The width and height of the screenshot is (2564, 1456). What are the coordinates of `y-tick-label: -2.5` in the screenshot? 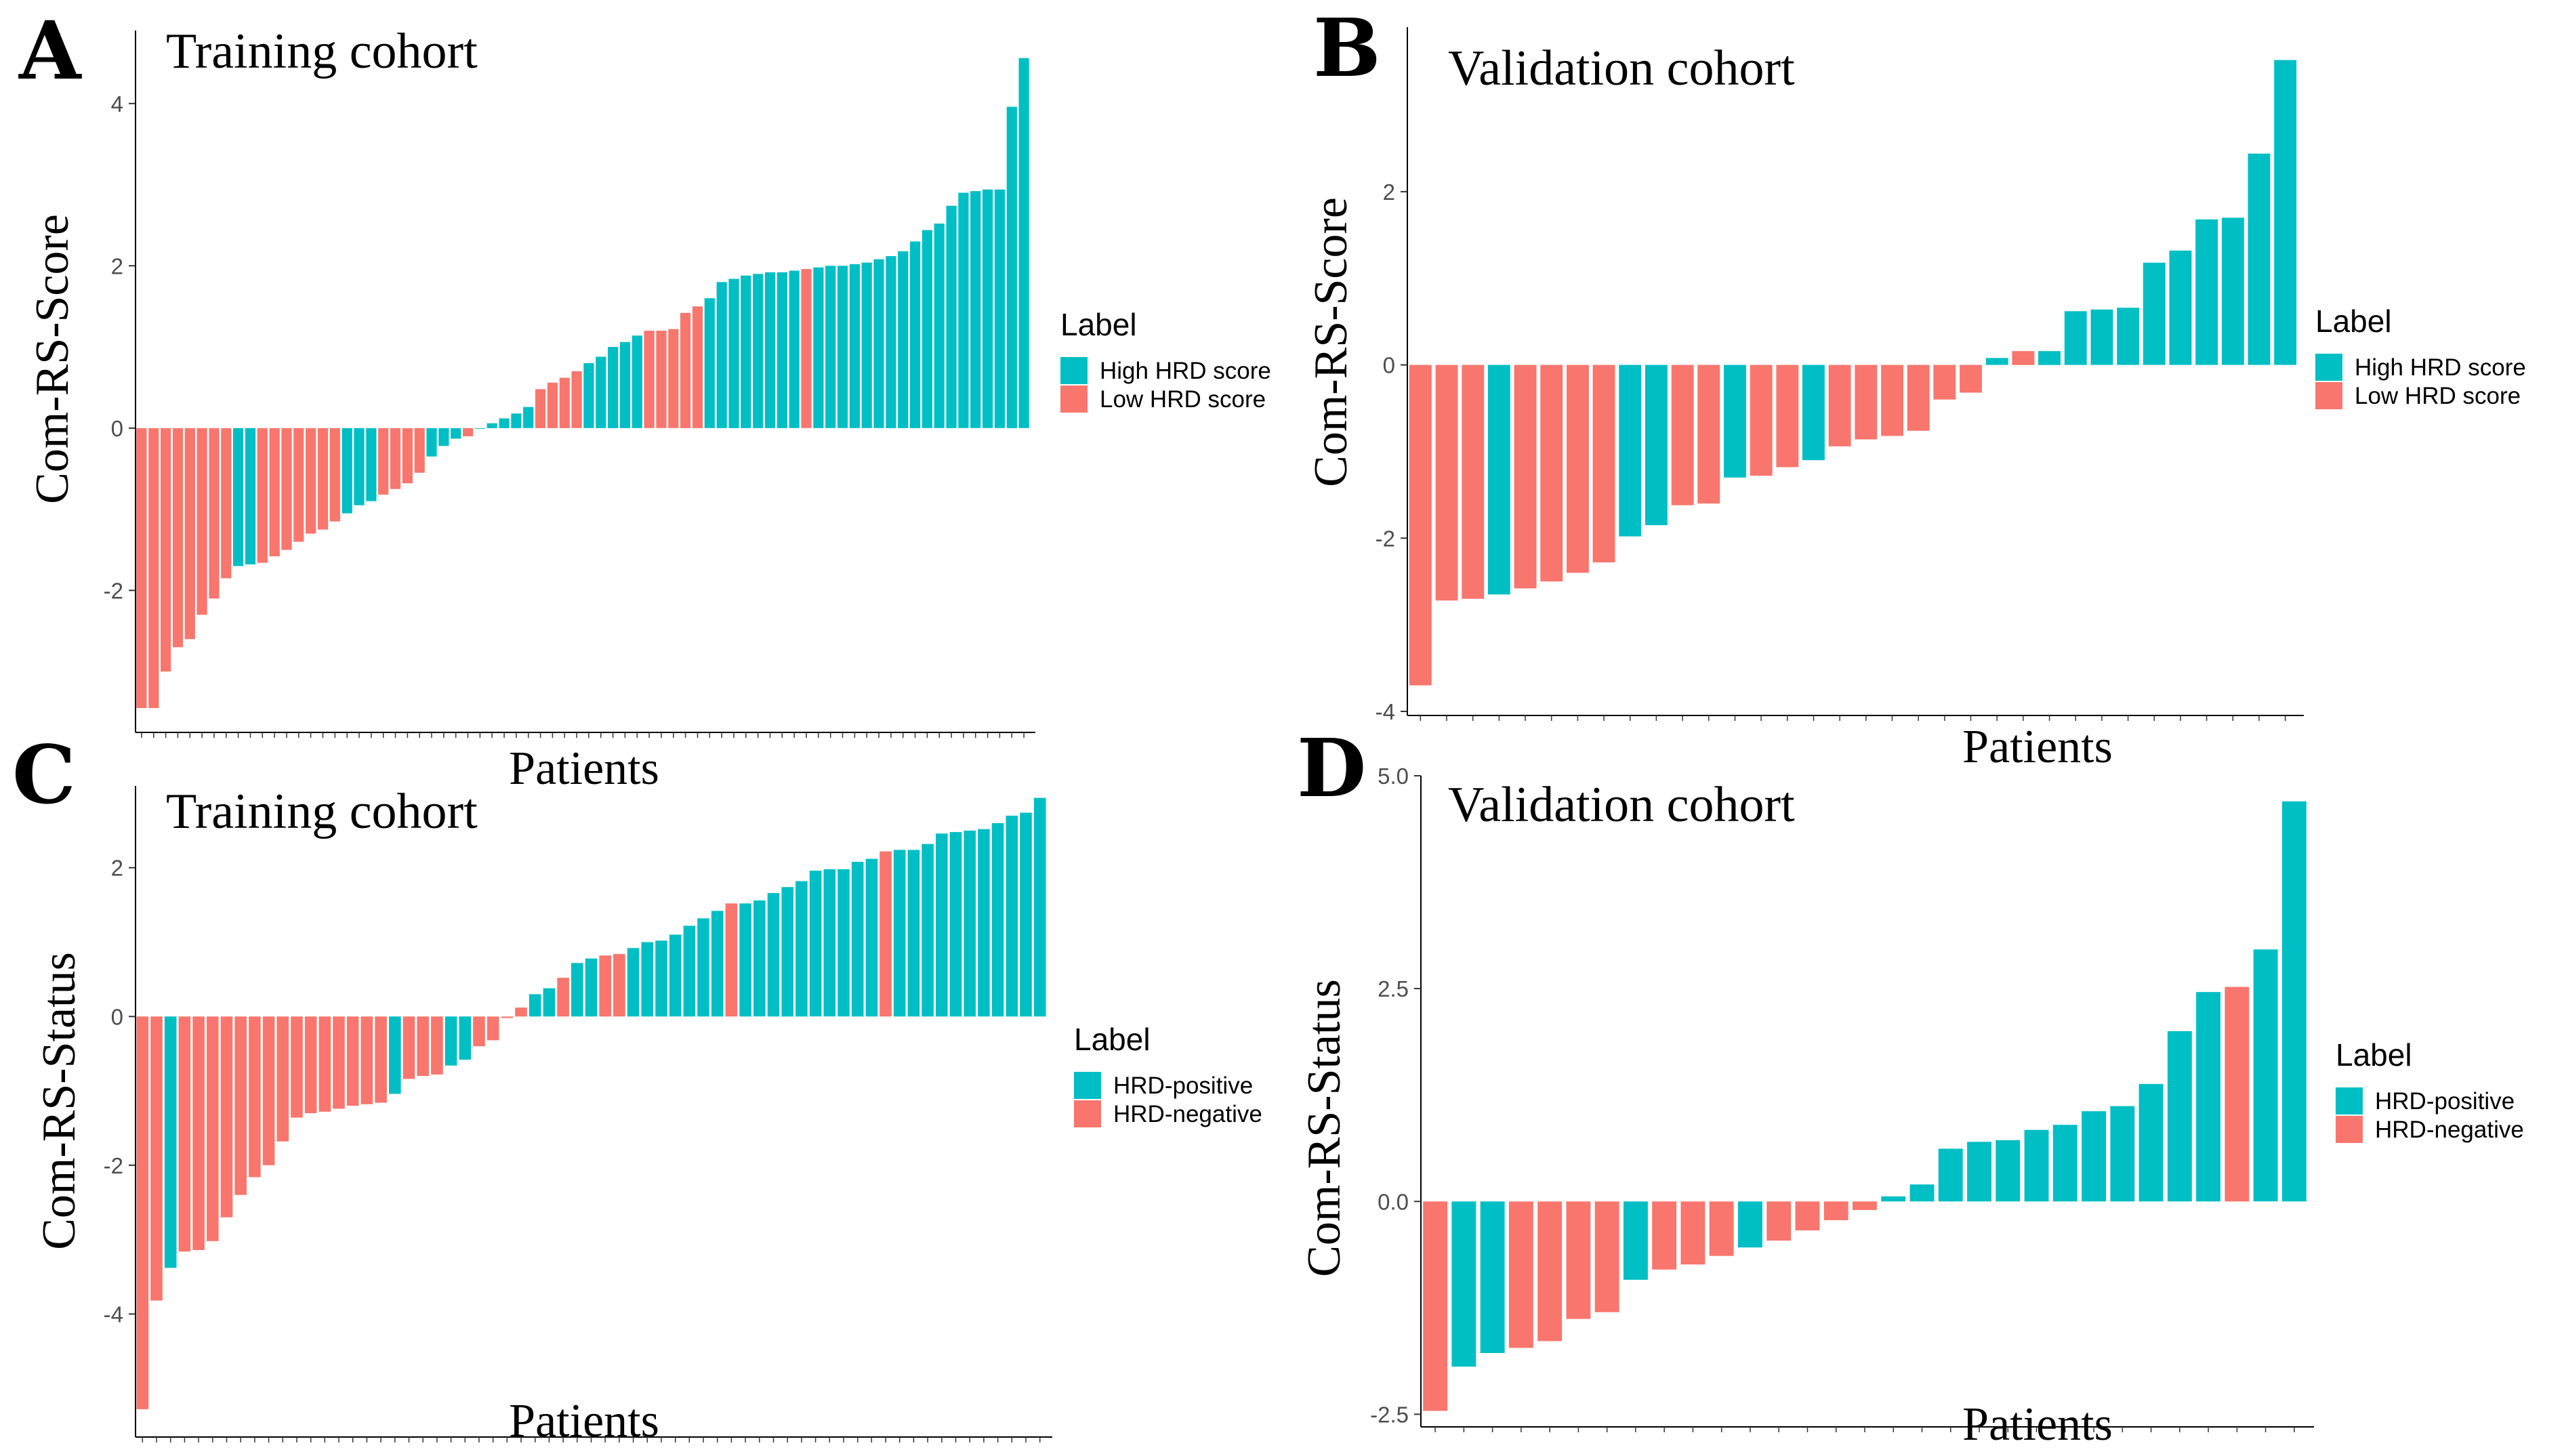 It's located at (1389, 1414).